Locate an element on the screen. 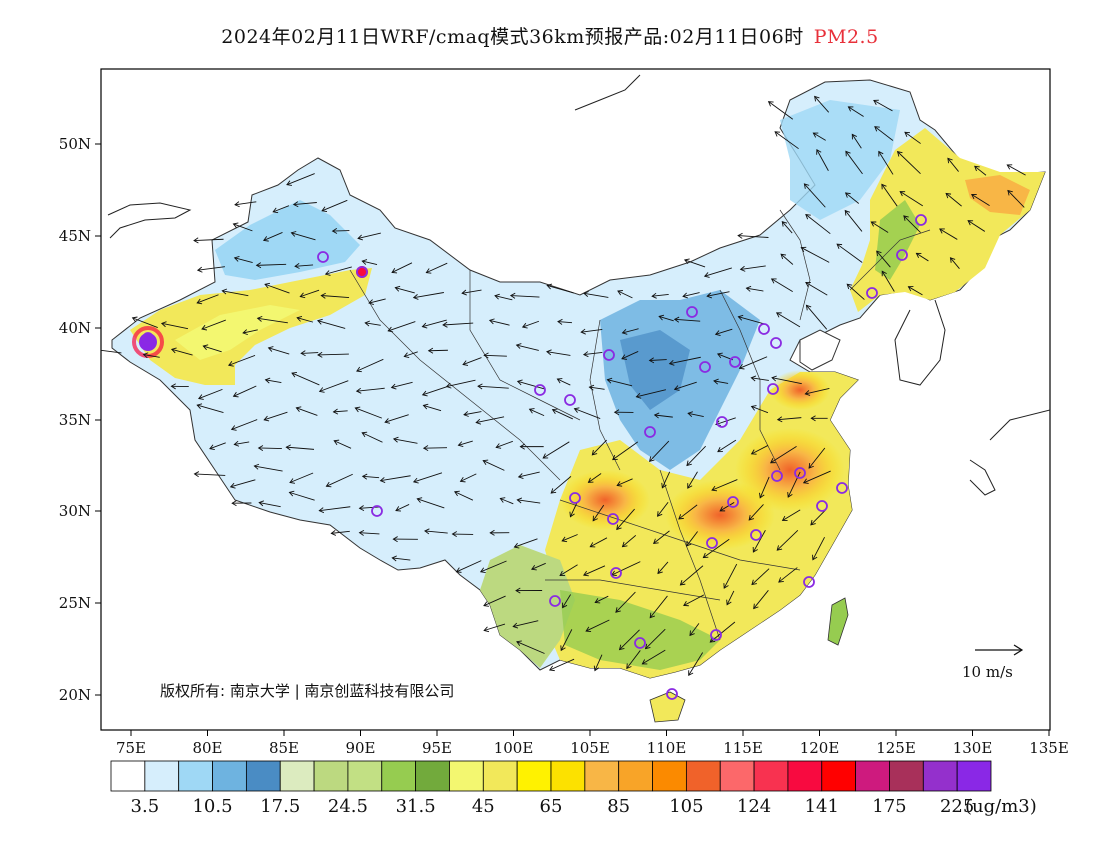 The height and width of the screenshot is (850, 1100). colorbar-tick-label: 225 is located at coordinates (957, 806).